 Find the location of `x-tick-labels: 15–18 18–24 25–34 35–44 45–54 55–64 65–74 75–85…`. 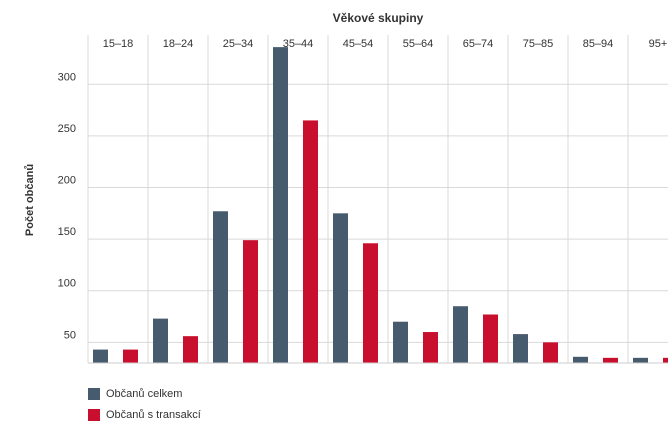

x-tick-labels: 15–18 18–24 25–34 35–44 45–54 55–64 65–74 75–85… is located at coordinates (385, 44).